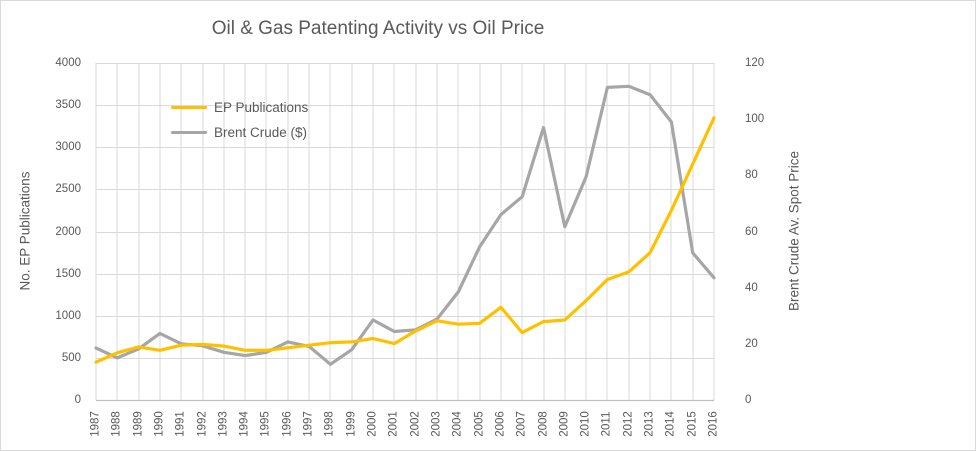  I want to click on x-axis-tick-label: 1996, so click(287, 424).